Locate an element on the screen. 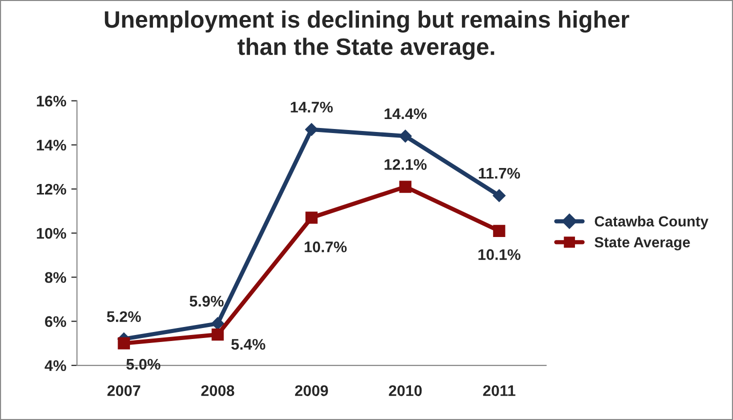  data-label: 12.1% is located at coordinates (405, 164).